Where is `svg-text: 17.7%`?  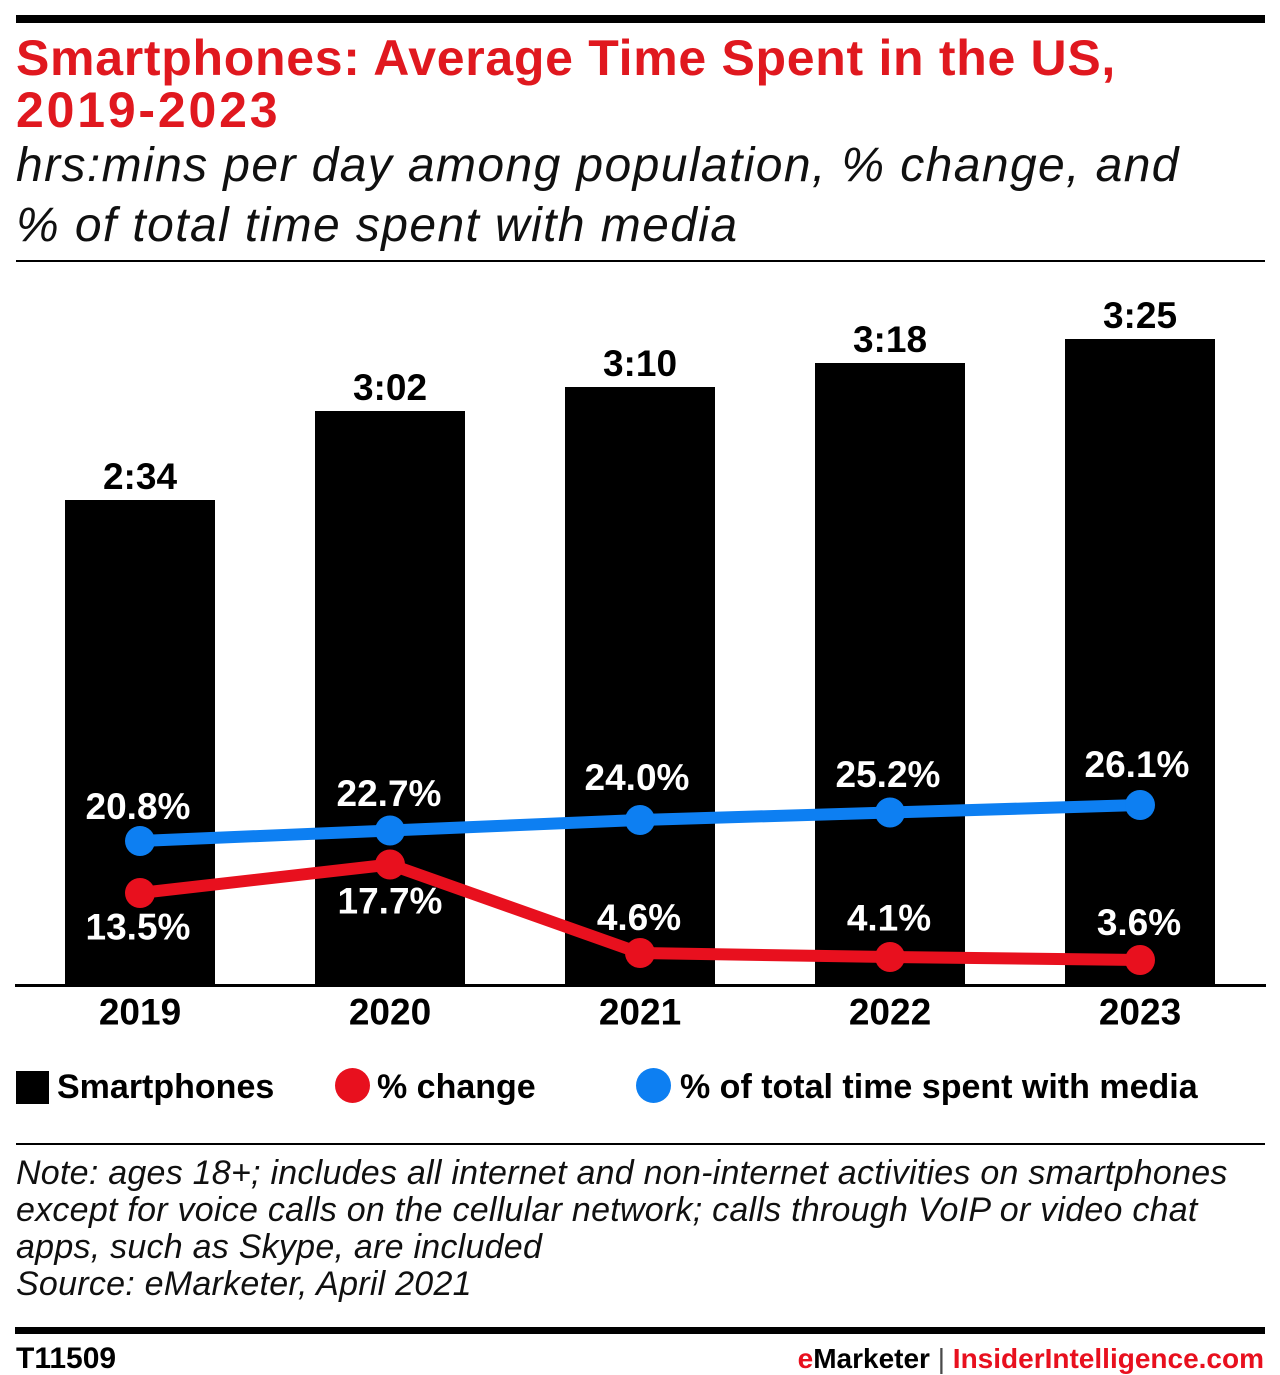
svg-text: 17.7% is located at coordinates (390, 901).